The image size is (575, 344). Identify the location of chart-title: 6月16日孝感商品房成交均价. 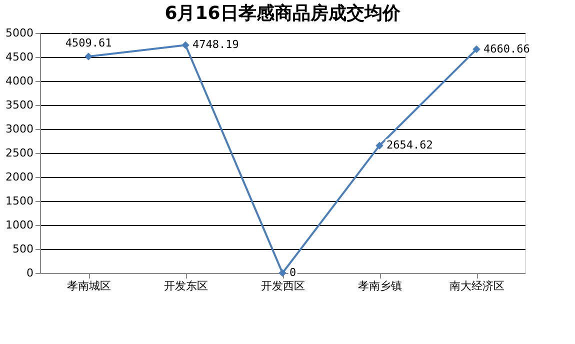
(283, 13).